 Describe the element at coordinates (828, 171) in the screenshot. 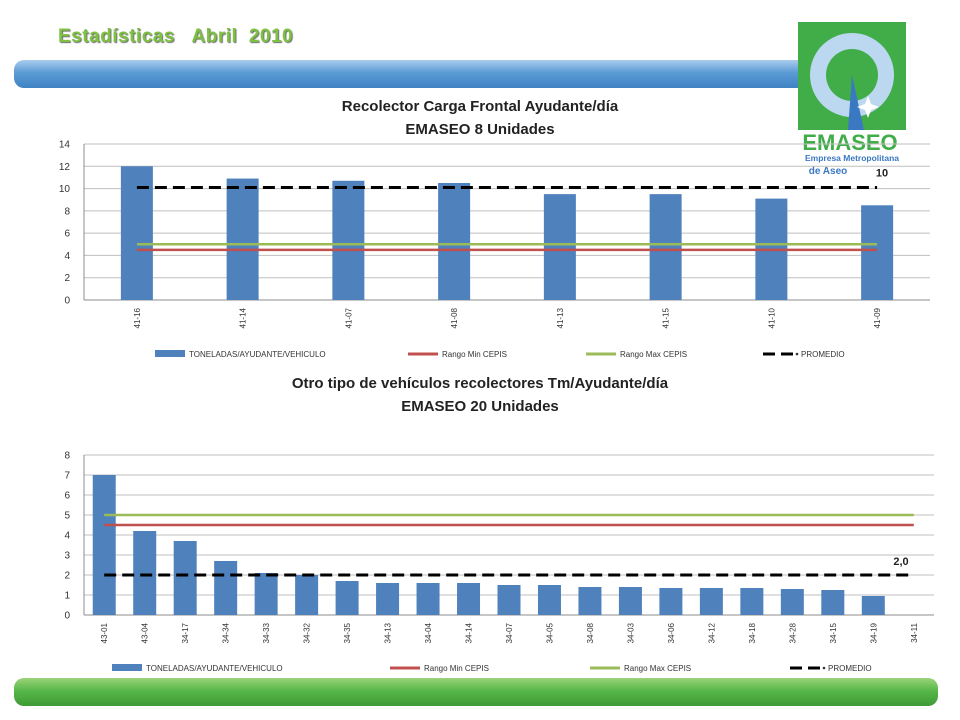

I see `logo-line2: de Aseo` at that location.